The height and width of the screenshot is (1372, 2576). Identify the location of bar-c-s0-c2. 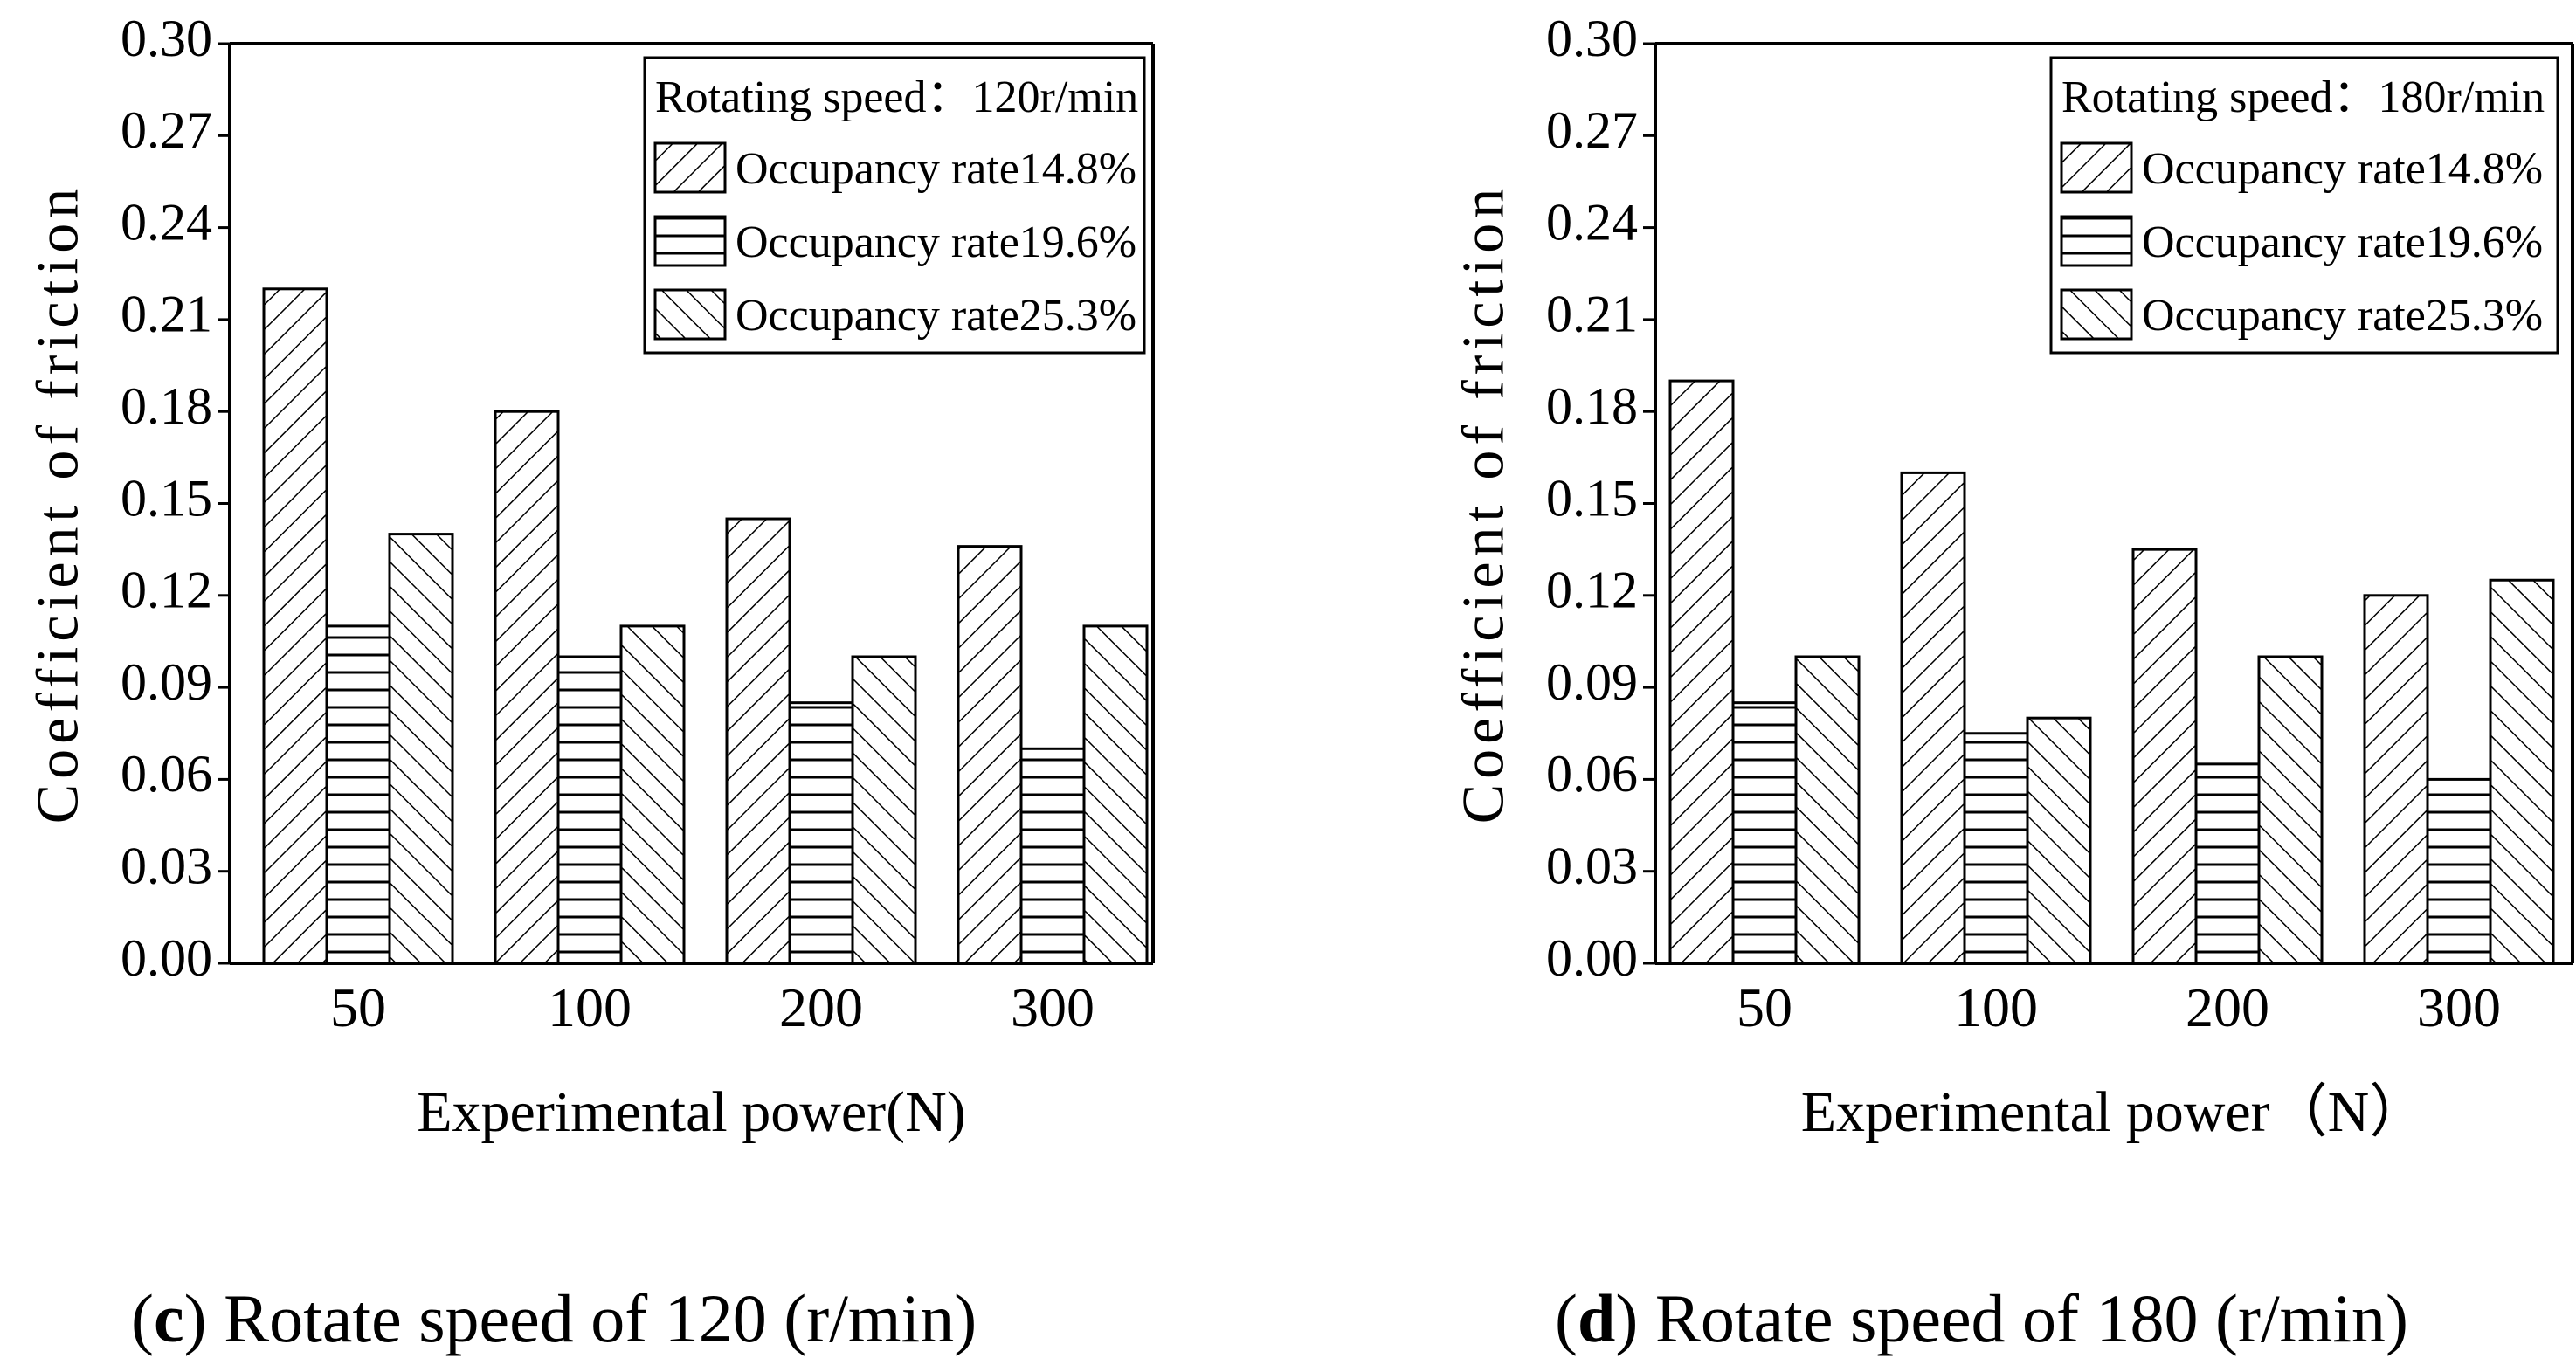
(758, 741).